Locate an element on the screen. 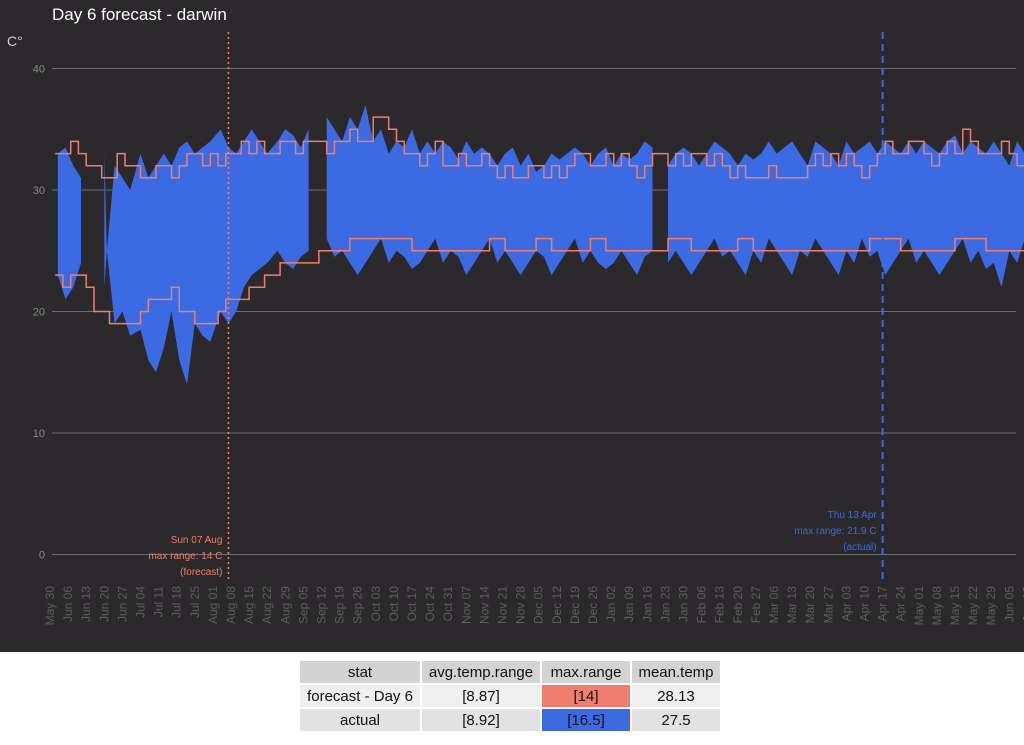  x-tick-label: Oct 17 is located at coordinates (412, 604).